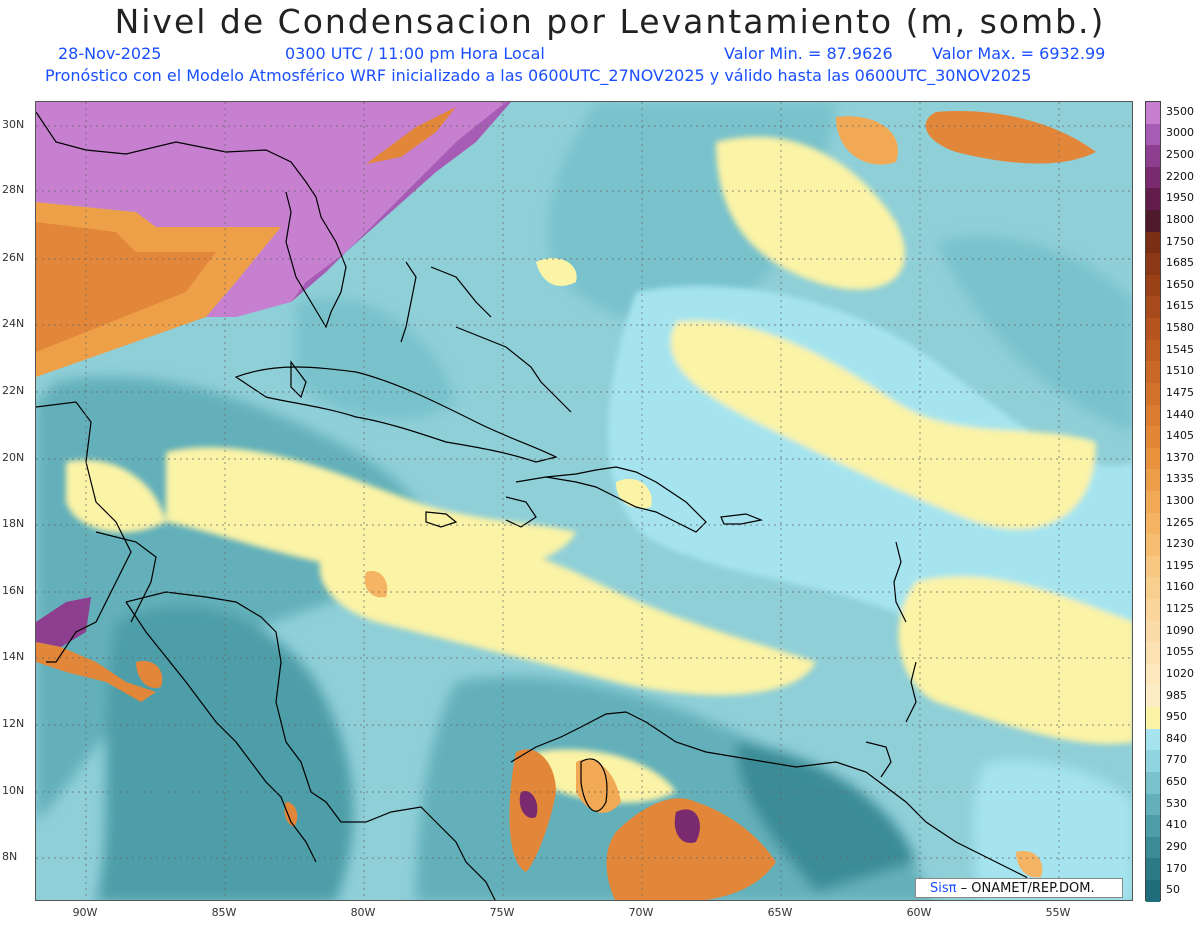 The height and width of the screenshot is (927, 1200). Describe the element at coordinates (1176, 846) in the screenshot. I see `colorbar-label: 290` at that location.